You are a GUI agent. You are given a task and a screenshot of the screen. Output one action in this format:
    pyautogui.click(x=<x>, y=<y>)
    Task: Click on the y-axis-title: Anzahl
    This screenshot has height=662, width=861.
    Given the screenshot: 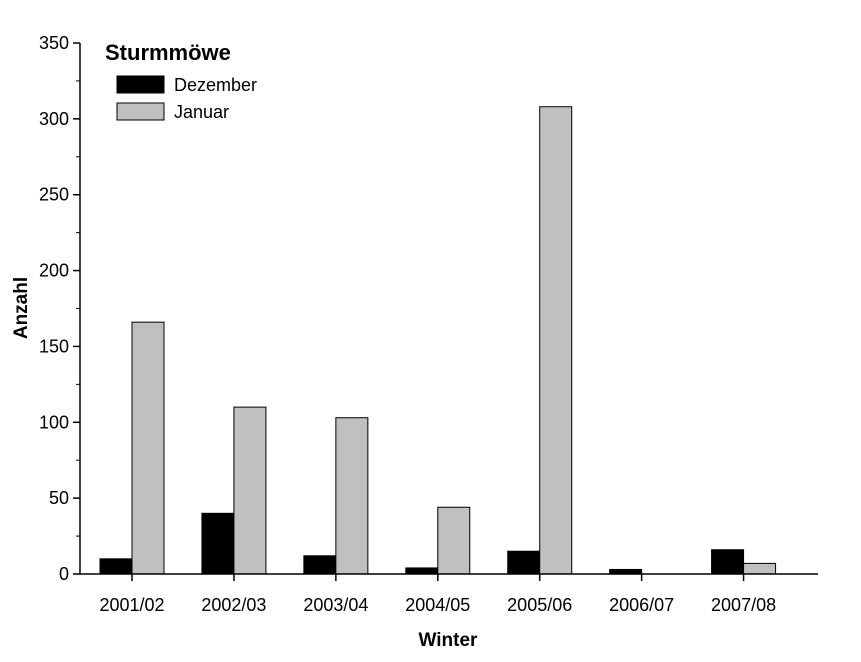 What is the action you would take?
    pyautogui.click(x=21, y=308)
    